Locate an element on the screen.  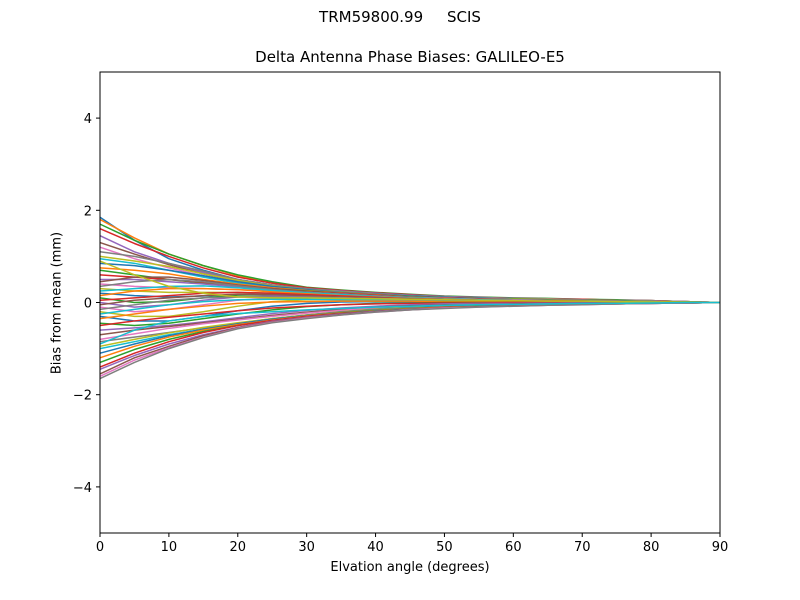
x-tick-label: 90 is located at coordinates (720, 547).